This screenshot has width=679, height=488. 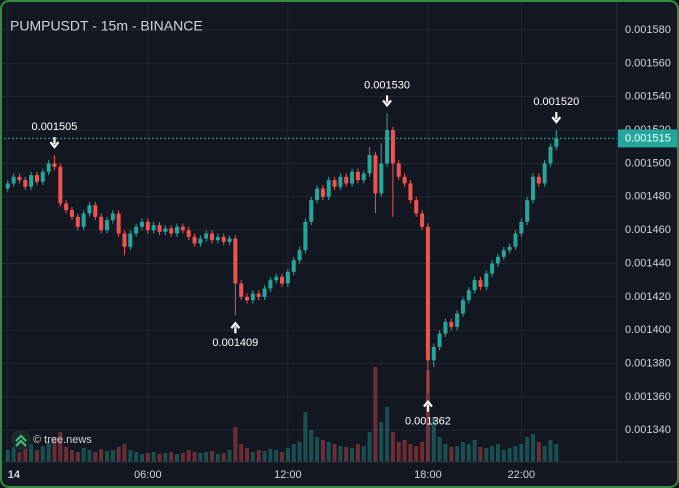 What do you see at coordinates (648, 430) in the screenshot?
I see `y-tick-label: 0.001340` at bounding box center [648, 430].